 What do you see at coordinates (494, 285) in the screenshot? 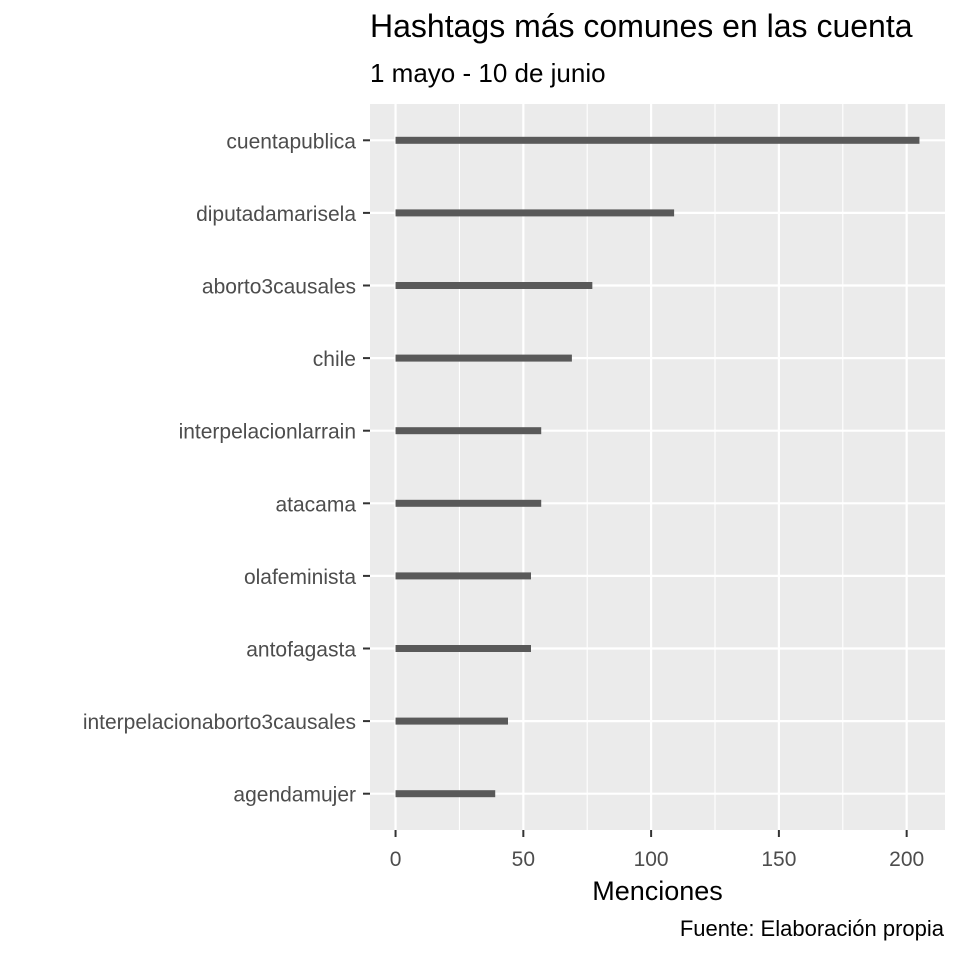
I see `bar-aborto3causales` at bounding box center [494, 285].